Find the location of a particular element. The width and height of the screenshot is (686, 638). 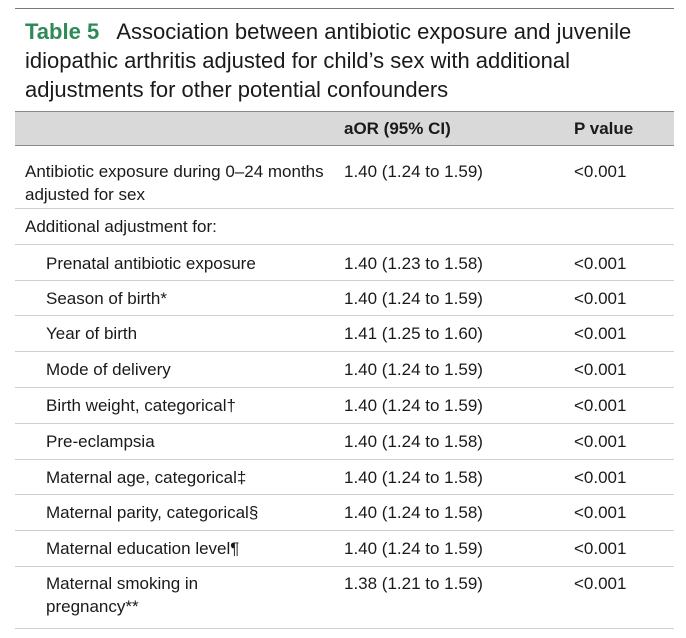

row-label: Maternal age, categorical‡ is located at coordinates (146, 477).